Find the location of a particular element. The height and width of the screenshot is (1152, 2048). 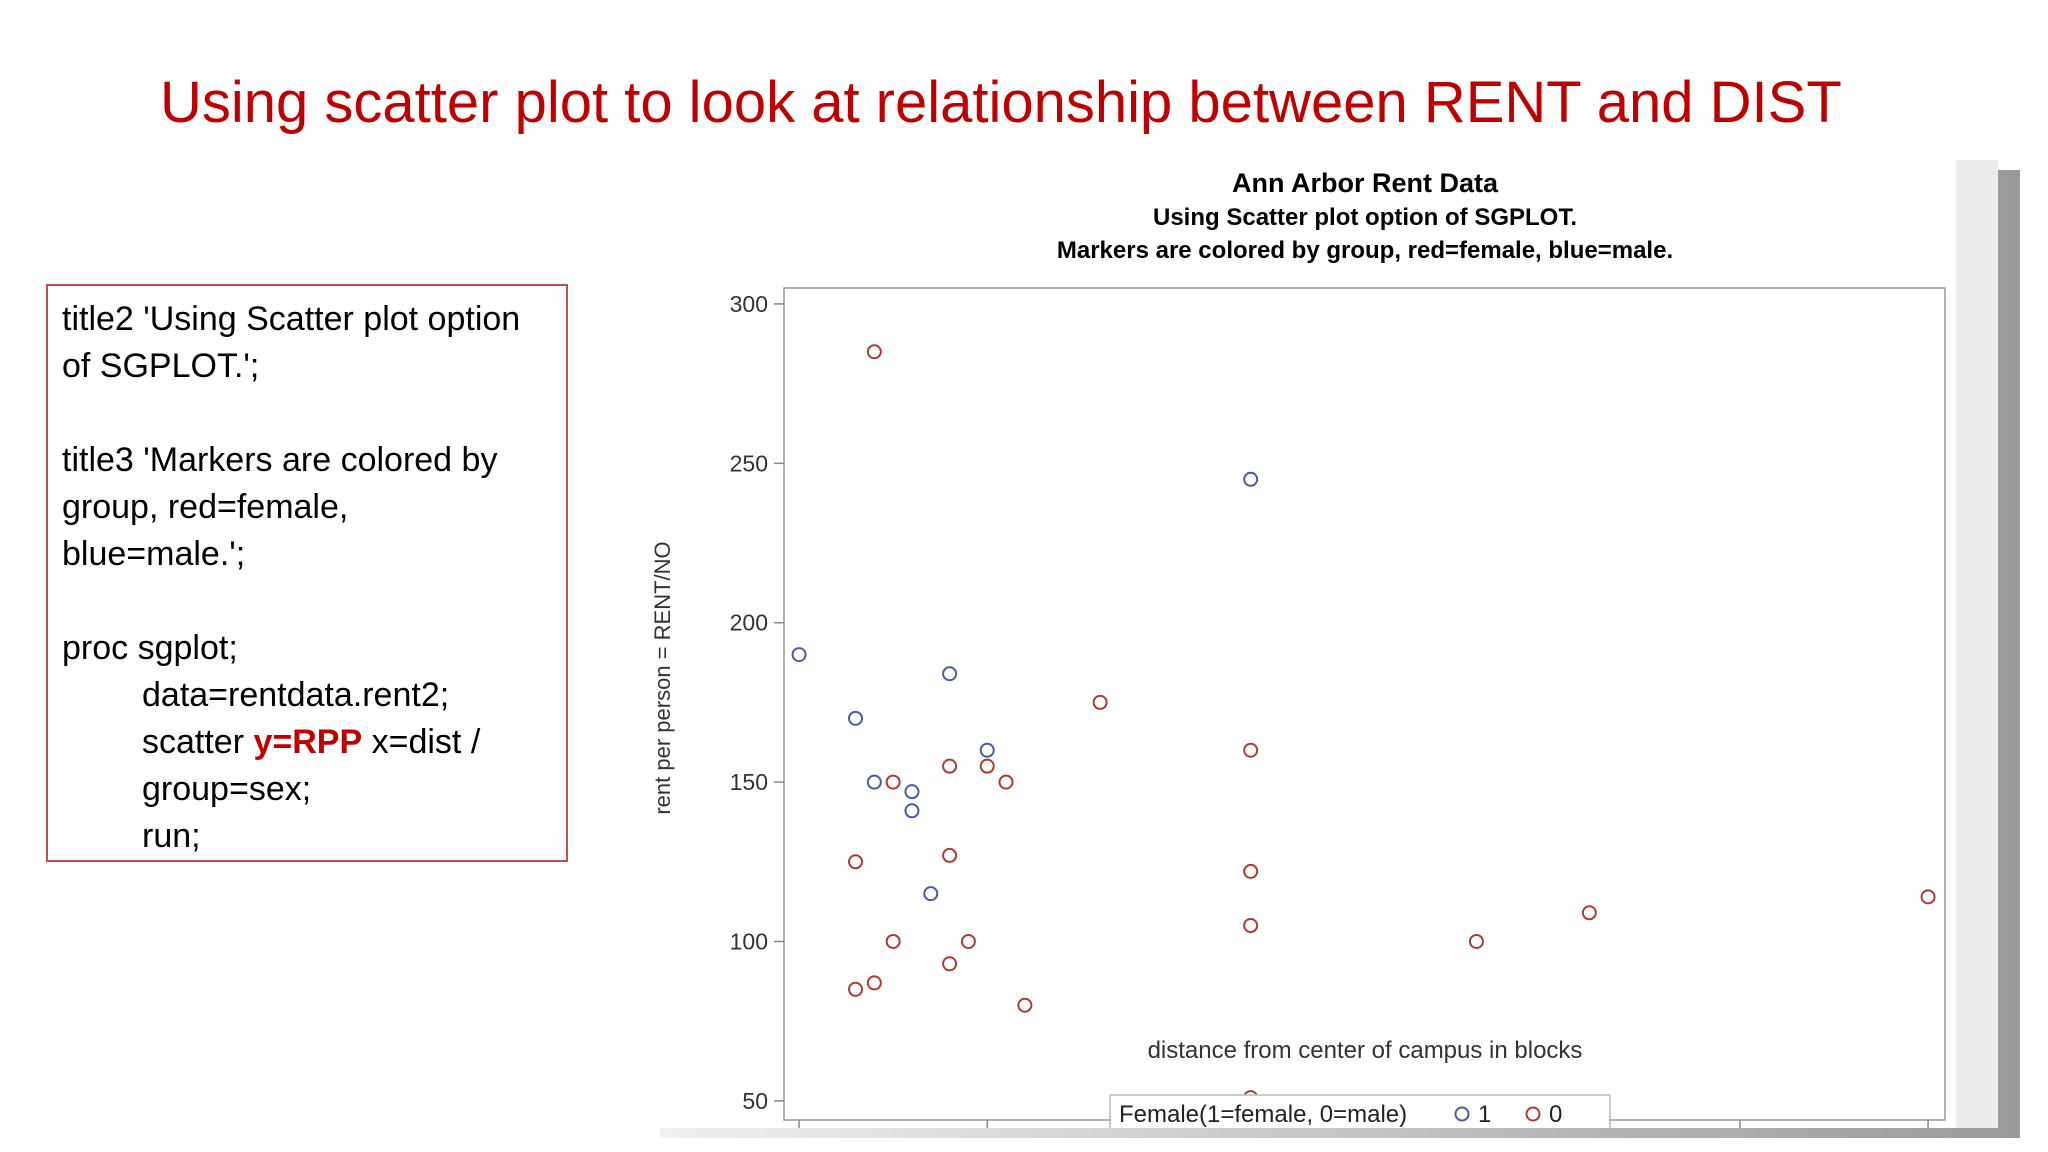

y-tick-label: 150 is located at coordinates (749, 782).